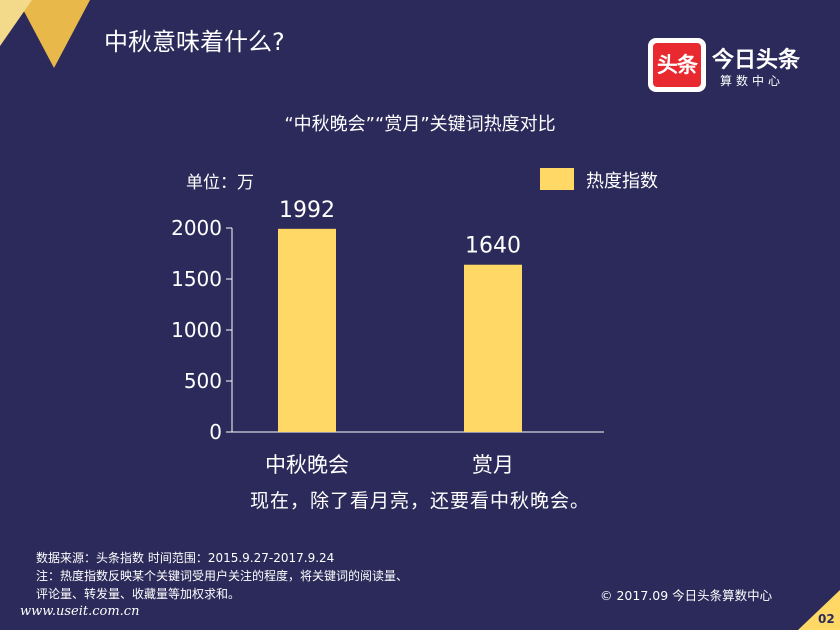  I want to click on legend-label: 热度指数, so click(622, 181).